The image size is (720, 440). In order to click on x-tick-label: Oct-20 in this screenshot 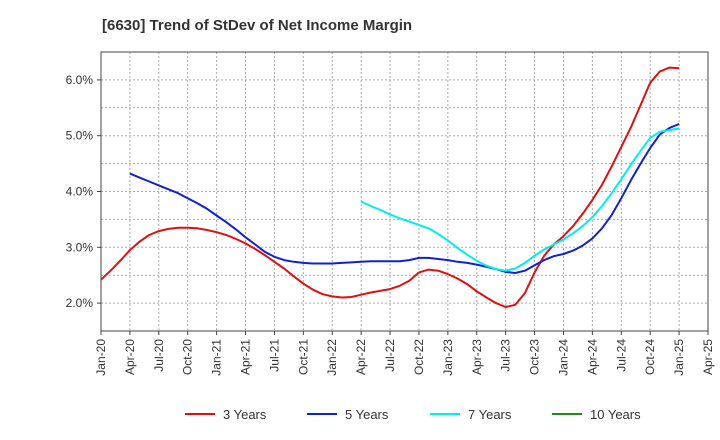, I will do `click(188, 357)`.